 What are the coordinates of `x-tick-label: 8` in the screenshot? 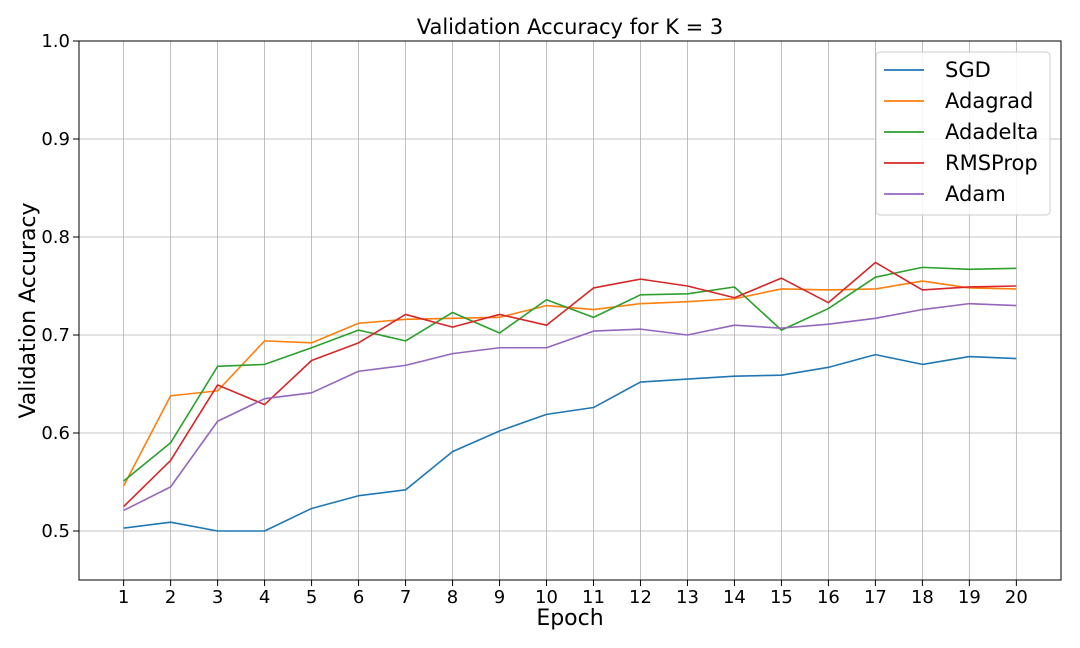 It's located at (452, 597).